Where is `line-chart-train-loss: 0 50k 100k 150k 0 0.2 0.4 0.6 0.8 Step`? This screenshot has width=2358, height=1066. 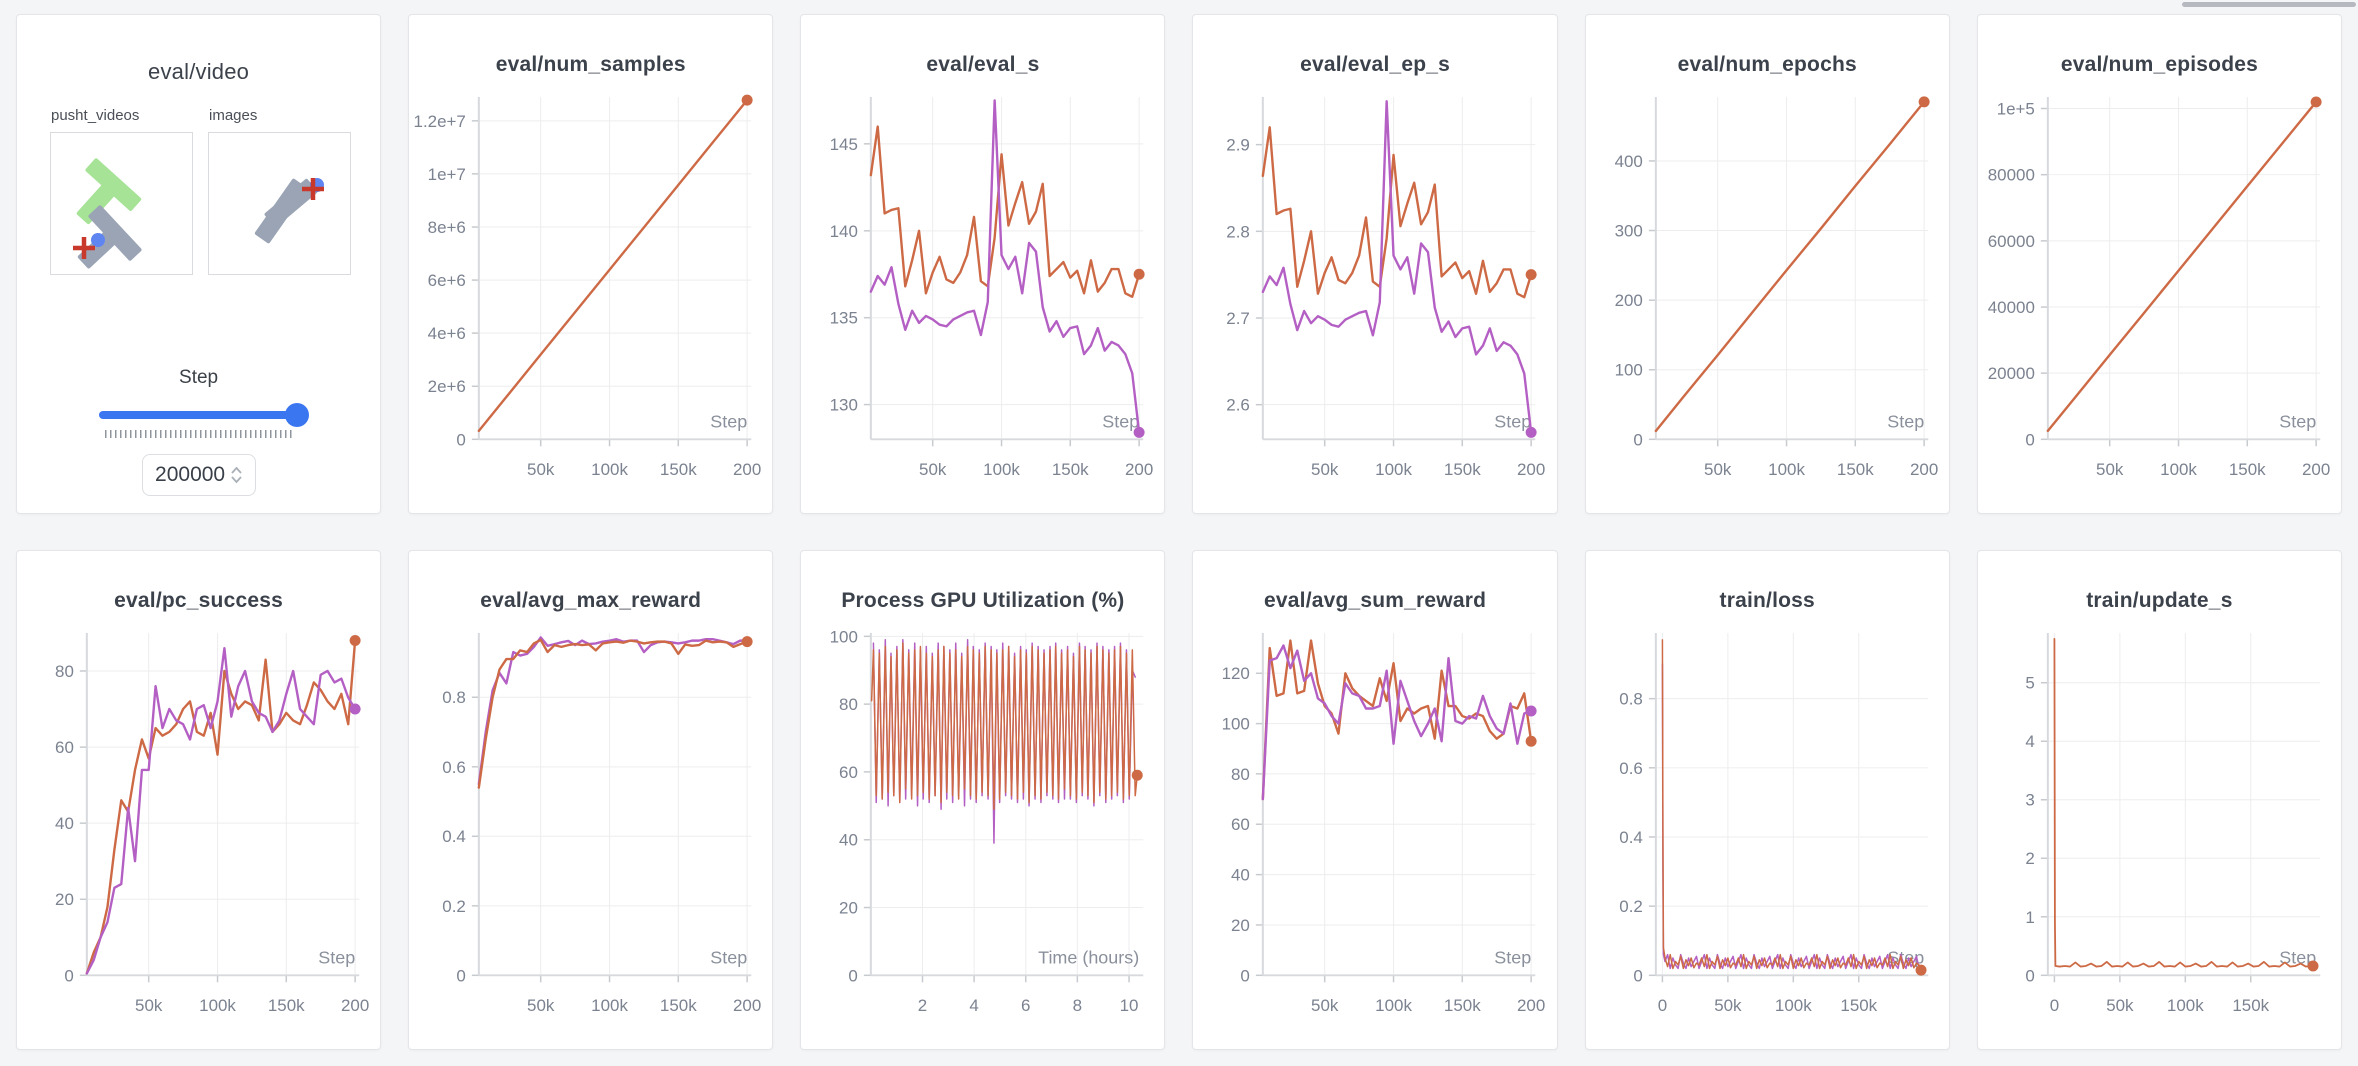
line-chart-train-loss: 0 50k 100k 150k 0 0.2 0.4 0.6 0.8 Step is located at coordinates (1767, 833).